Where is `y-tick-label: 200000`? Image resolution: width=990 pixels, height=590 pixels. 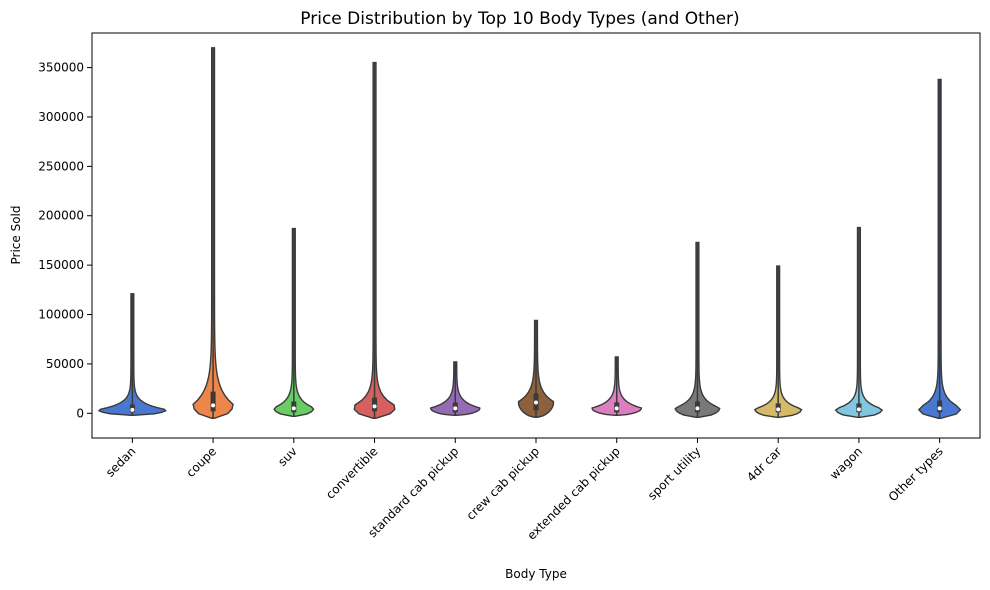 y-tick-label: 200000 is located at coordinates (61, 216).